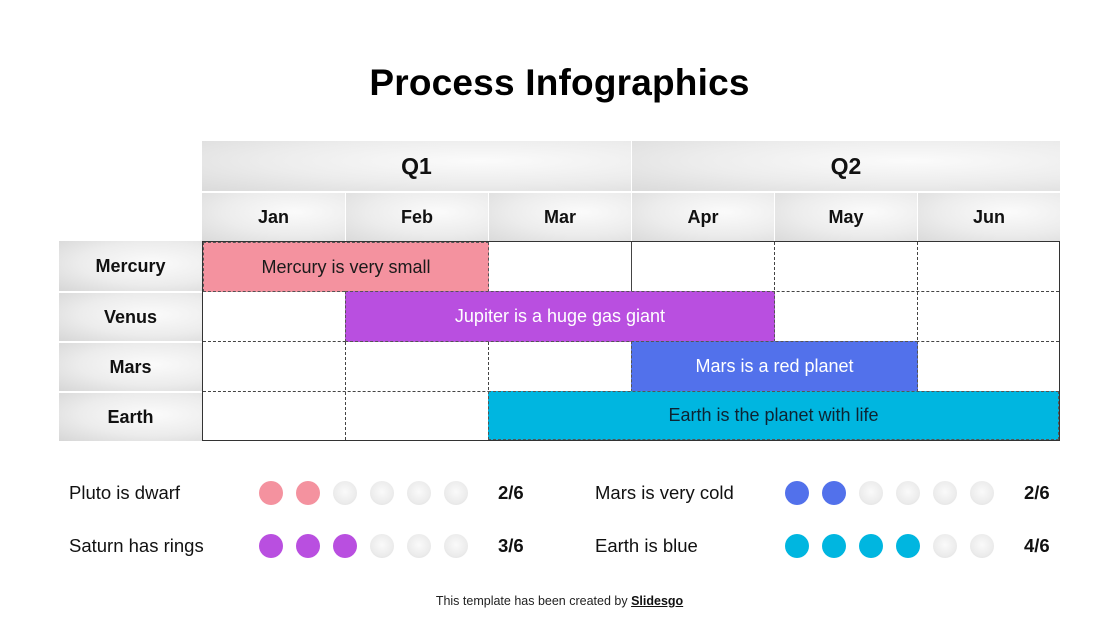  What do you see at coordinates (125, 492) in the screenshot?
I see `legend-label: Pluto is dwarf` at bounding box center [125, 492].